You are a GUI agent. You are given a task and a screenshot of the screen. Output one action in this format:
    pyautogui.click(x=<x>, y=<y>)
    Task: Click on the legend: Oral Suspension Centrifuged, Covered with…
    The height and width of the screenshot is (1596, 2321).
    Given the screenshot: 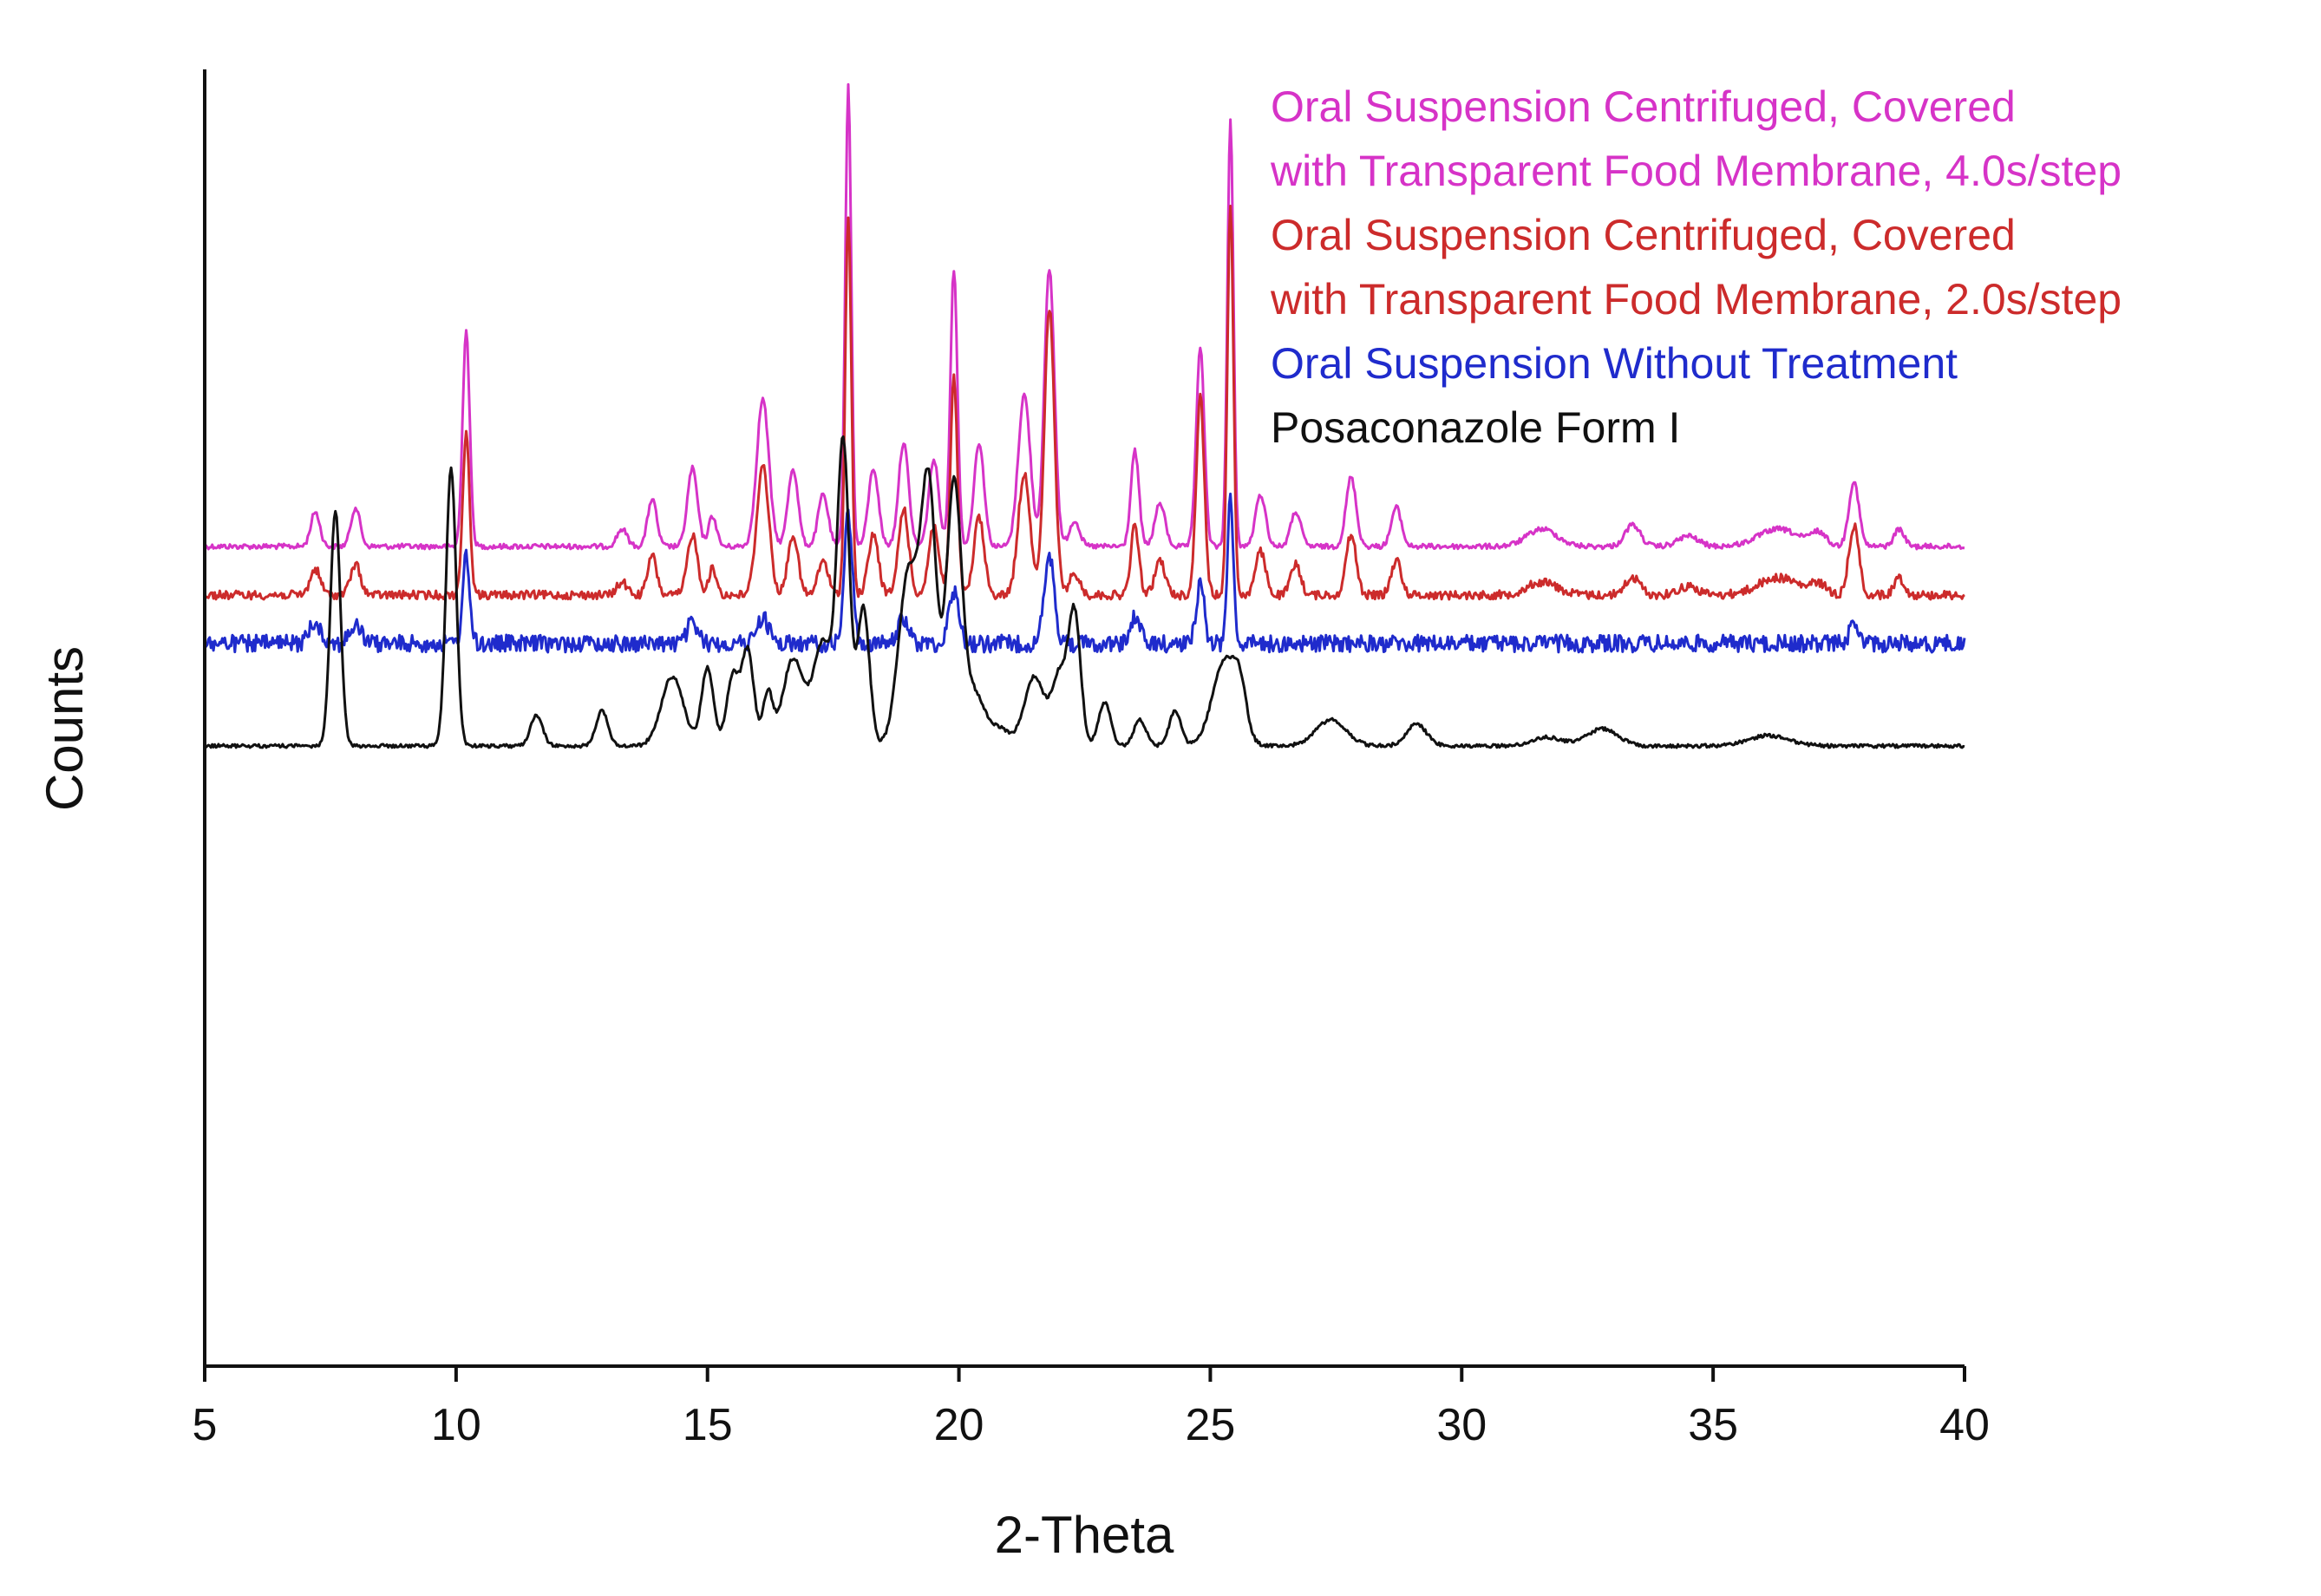 What is the action you would take?
    pyautogui.click(x=1696, y=267)
    